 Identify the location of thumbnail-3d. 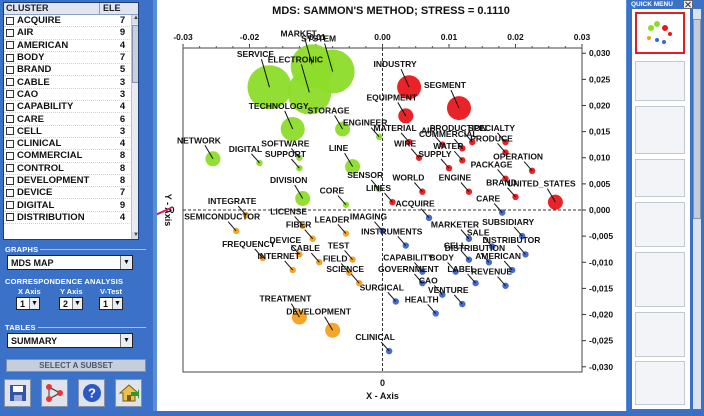
(660, 81).